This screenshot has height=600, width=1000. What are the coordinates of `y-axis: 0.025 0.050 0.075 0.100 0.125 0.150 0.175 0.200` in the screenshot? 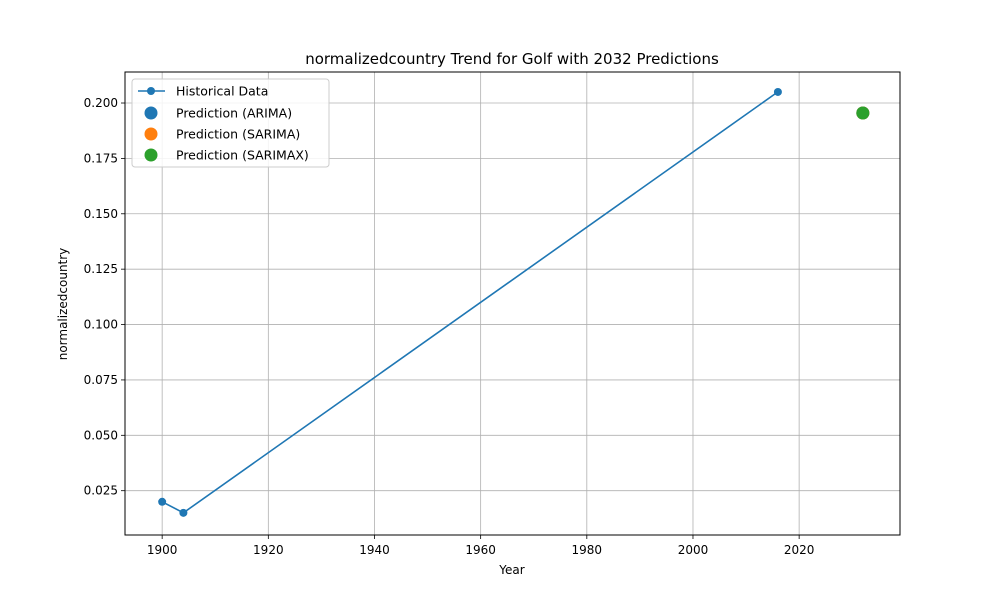 It's located at (104, 297).